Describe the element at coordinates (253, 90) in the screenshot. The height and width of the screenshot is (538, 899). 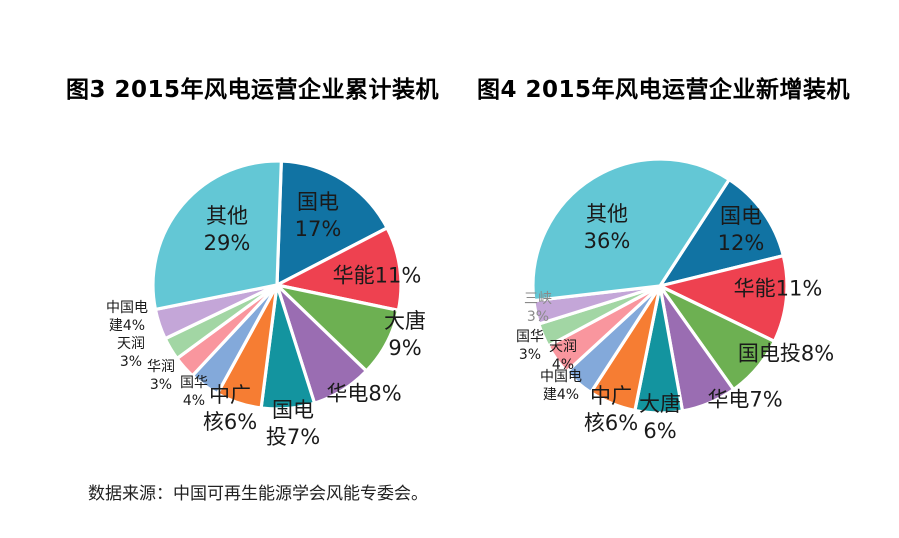
I see `chart3-title: 图3 2015年风电运营企业累计装机` at that location.